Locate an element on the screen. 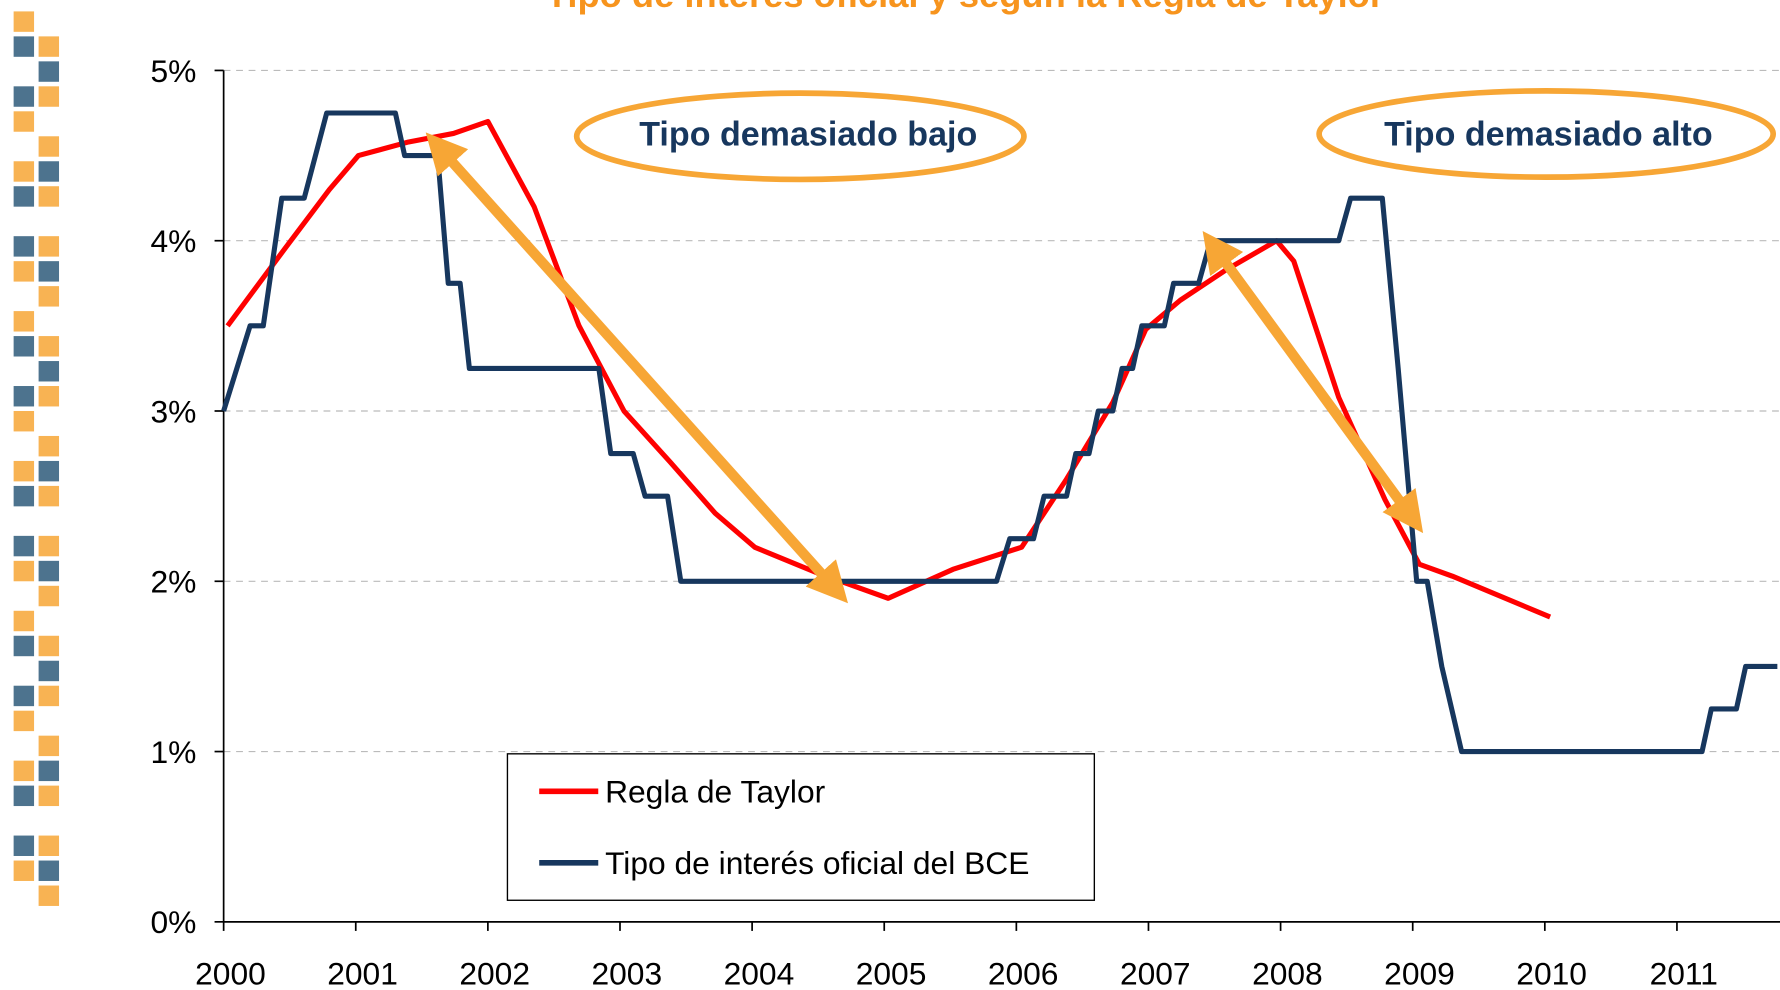  x-tick-label: 2004 is located at coordinates (759, 972).